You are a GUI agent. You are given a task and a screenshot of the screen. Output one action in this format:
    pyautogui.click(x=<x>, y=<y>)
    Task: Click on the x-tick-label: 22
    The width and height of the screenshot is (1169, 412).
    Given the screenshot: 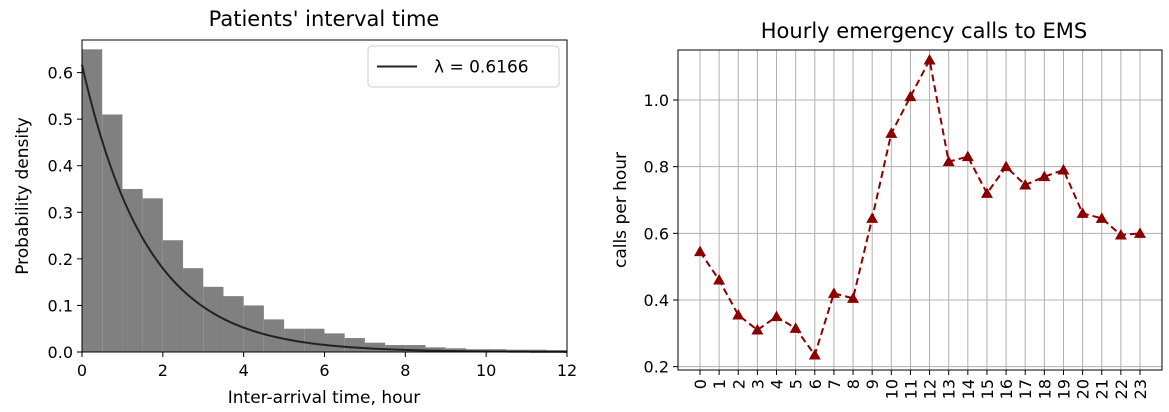 What is the action you would take?
    pyautogui.click(x=1121, y=389)
    